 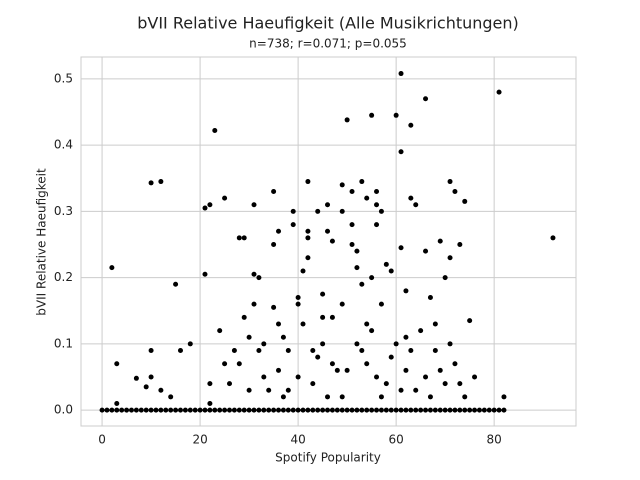 What do you see at coordinates (42, 242) in the screenshot?
I see `y-axis-label: bVII Relative Haeufigkeit` at bounding box center [42, 242].